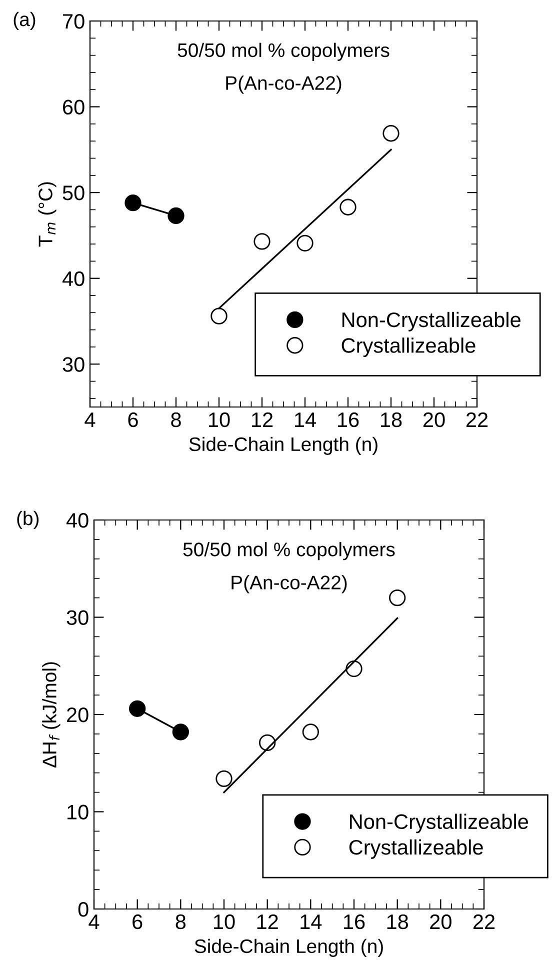 This screenshot has height=973, width=555. What do you see at coordinates (47, 214) in the screenshot?
I see `y-axis-title: T$_{m}$ (°C)` at bounding box center [47, 214].